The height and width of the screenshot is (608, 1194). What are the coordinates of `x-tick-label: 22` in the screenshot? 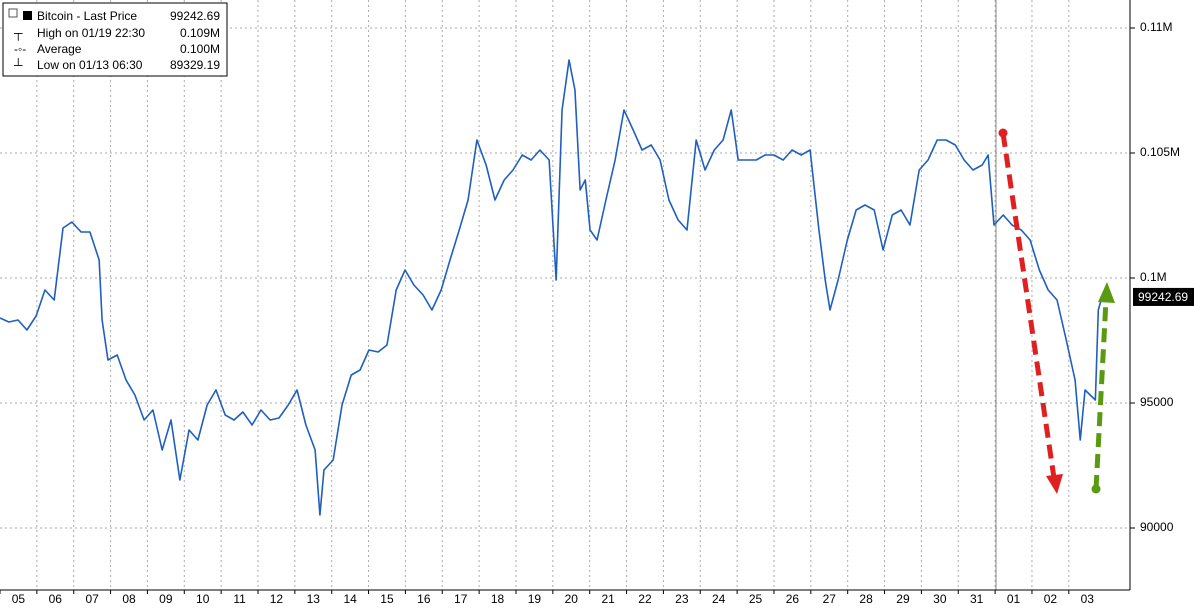 It's located at (645, 597).